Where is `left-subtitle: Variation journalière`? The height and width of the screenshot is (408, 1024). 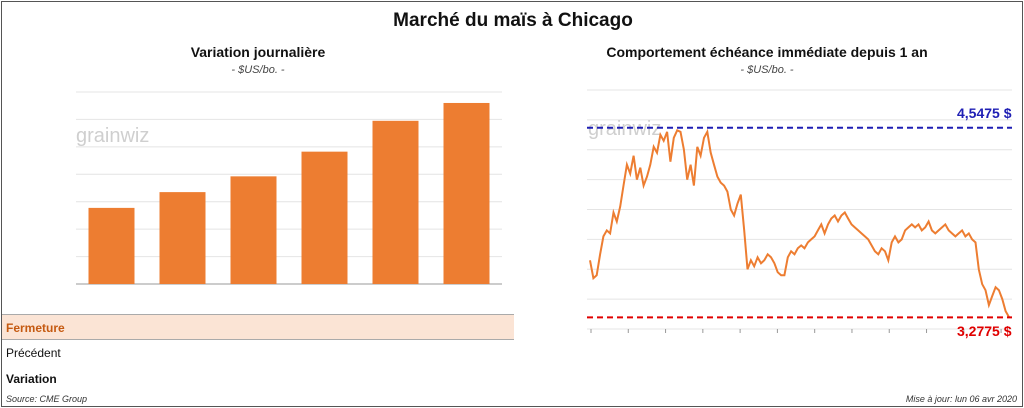
left-subtitle: Variation journalière is located at coordinates (258, 52).